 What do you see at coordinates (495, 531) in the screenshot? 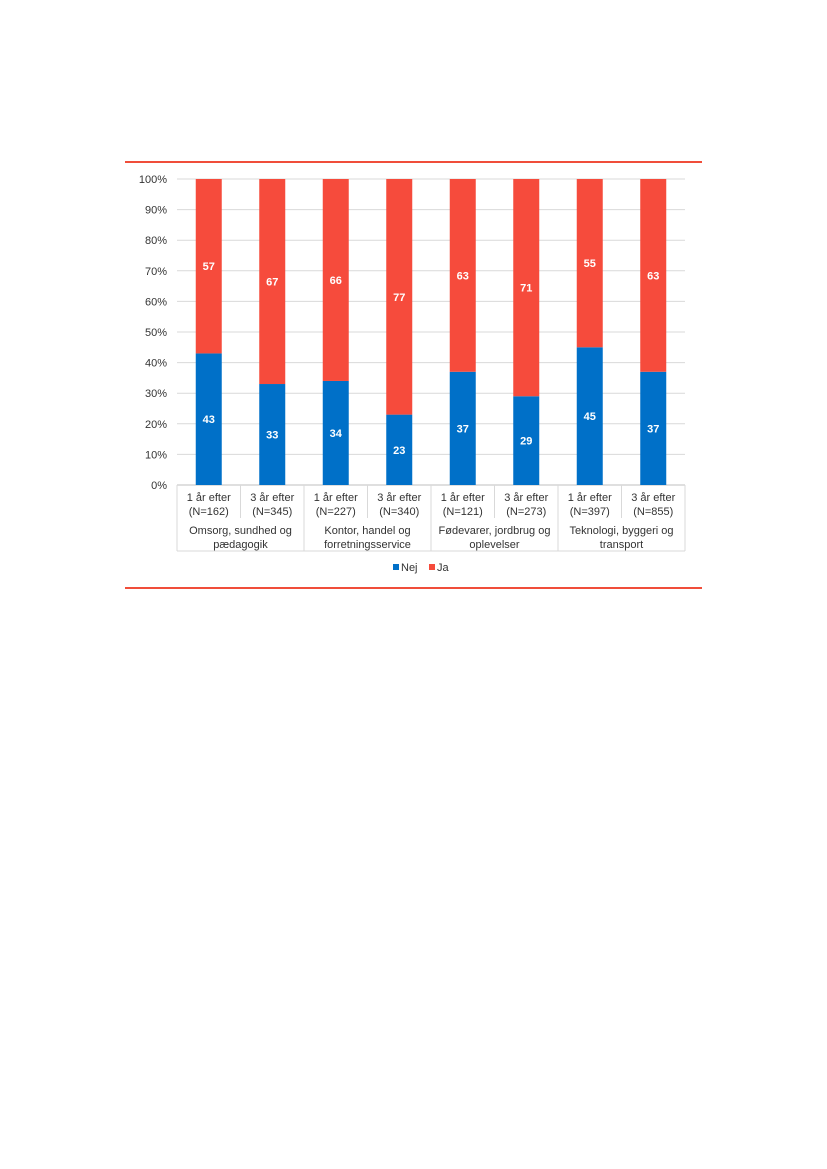
I see `group-label: Fødevarer, jordbrug og` at bounding box center [495, 531].